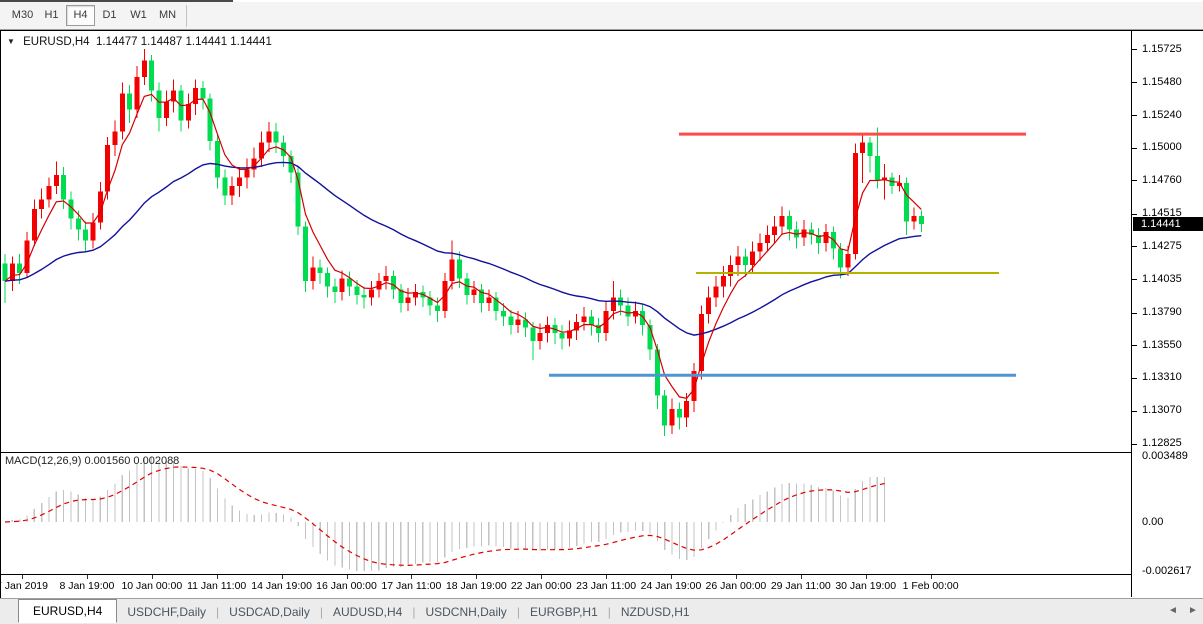 This screenshot has height=624, width=1203. What do you see at coordinates (1168, 223) in the screenshot?
I see `current-price-badge: 1.14441` at bounding box center [1168, 223].